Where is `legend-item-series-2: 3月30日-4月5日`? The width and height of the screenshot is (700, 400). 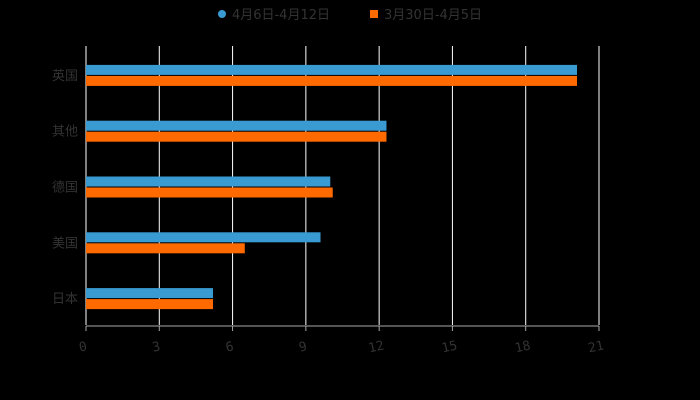
legend-item-series-2: 3月30日-4月5日 is located at coordinates (426, 13).